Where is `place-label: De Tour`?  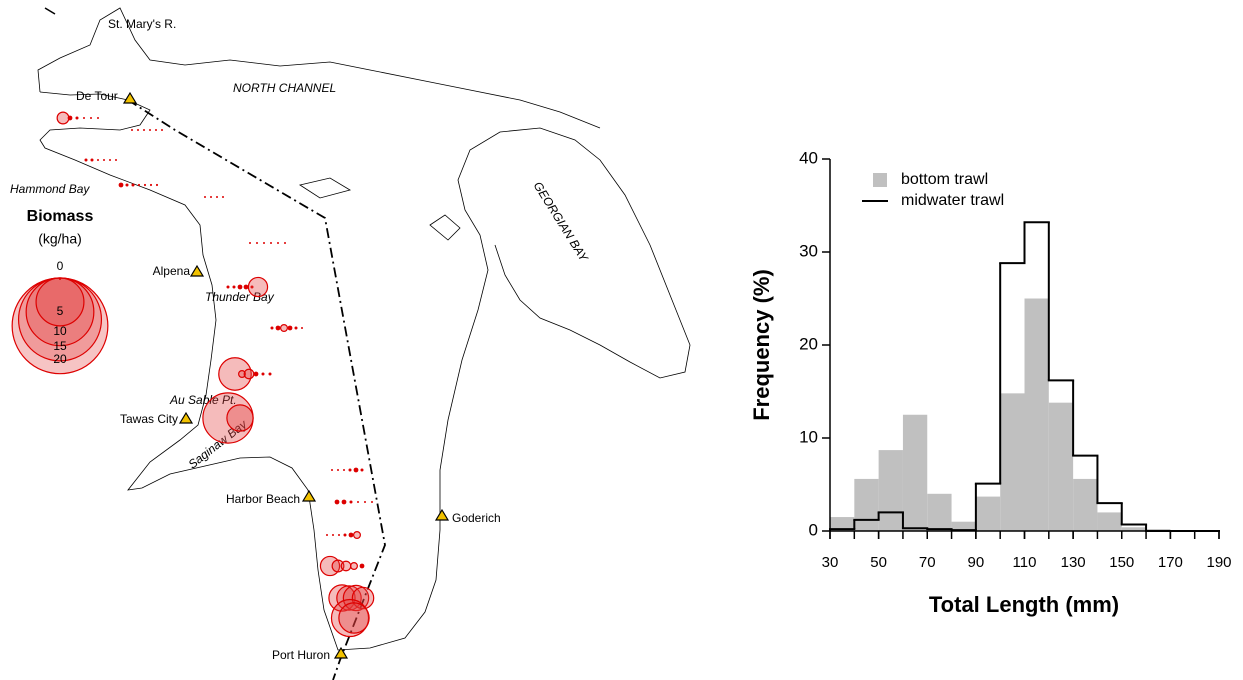 place-label: De Tour is located at coordinates (97, 96).